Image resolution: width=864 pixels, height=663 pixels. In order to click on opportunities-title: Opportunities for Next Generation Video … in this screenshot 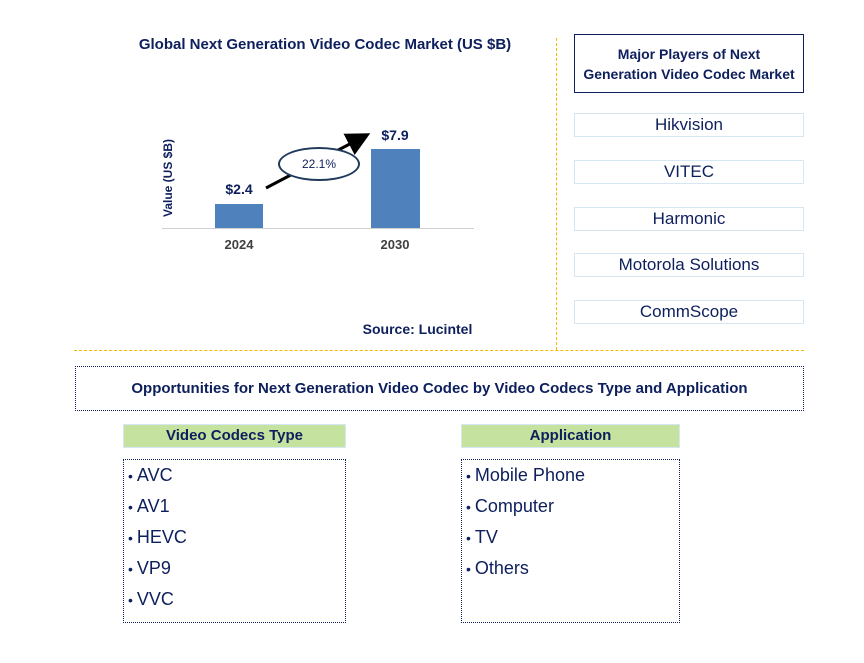, I will do `click(439, 388)`.